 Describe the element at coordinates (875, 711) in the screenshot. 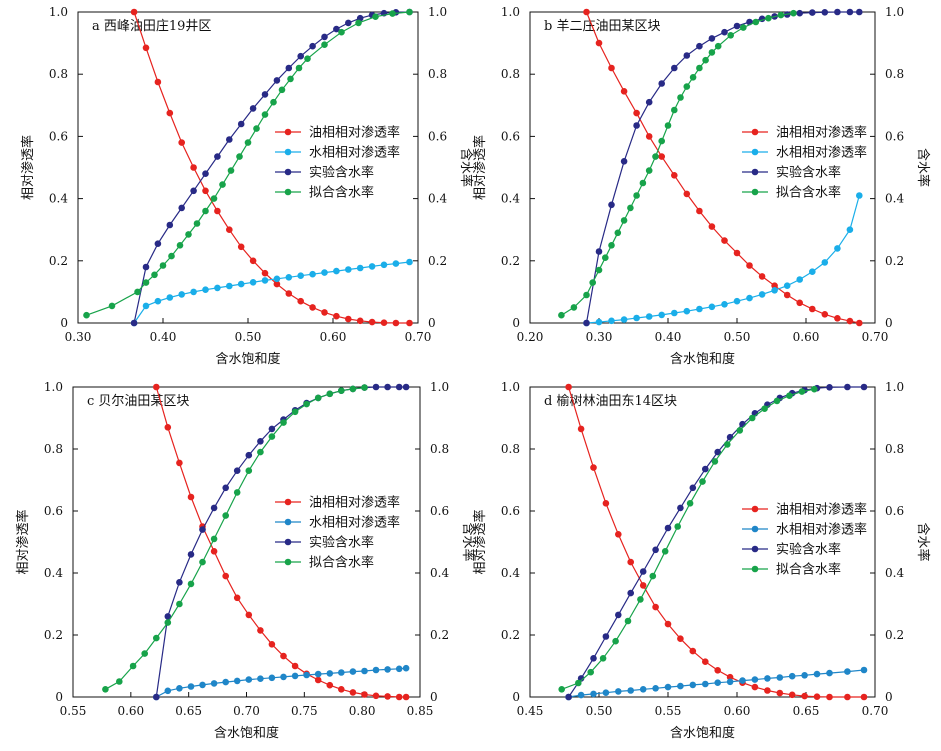

I see `x-tick-label: 0.70` at that location.